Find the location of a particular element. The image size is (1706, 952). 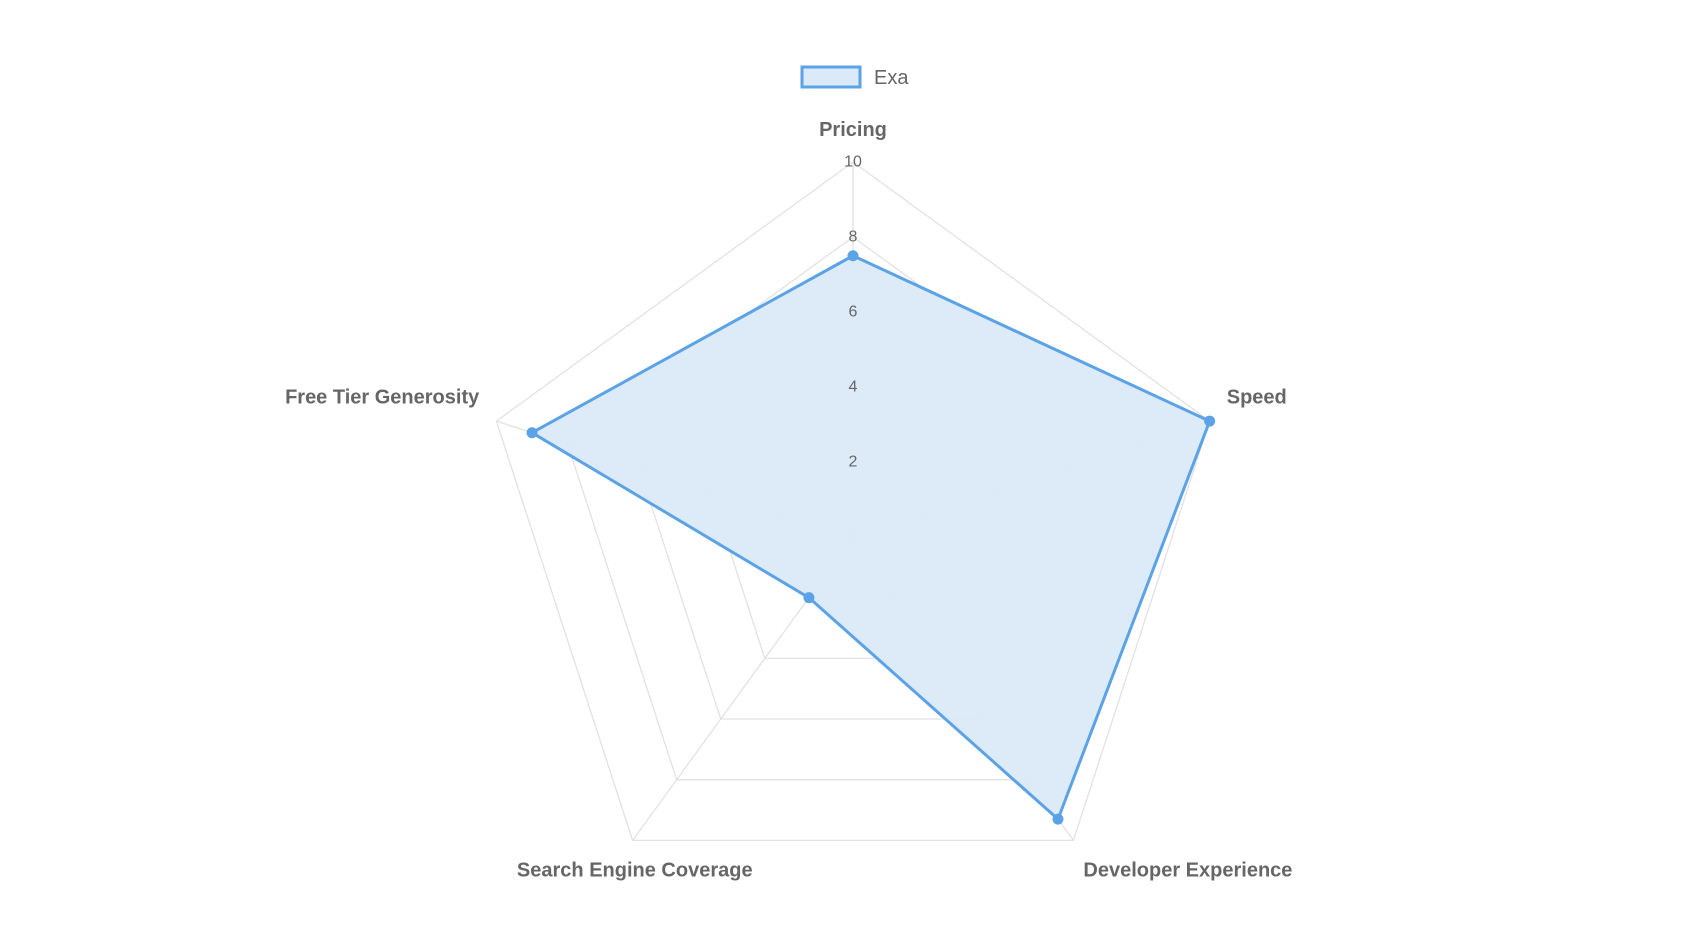

data-point-search-engine-coverage is located at coordinates (809, 598).